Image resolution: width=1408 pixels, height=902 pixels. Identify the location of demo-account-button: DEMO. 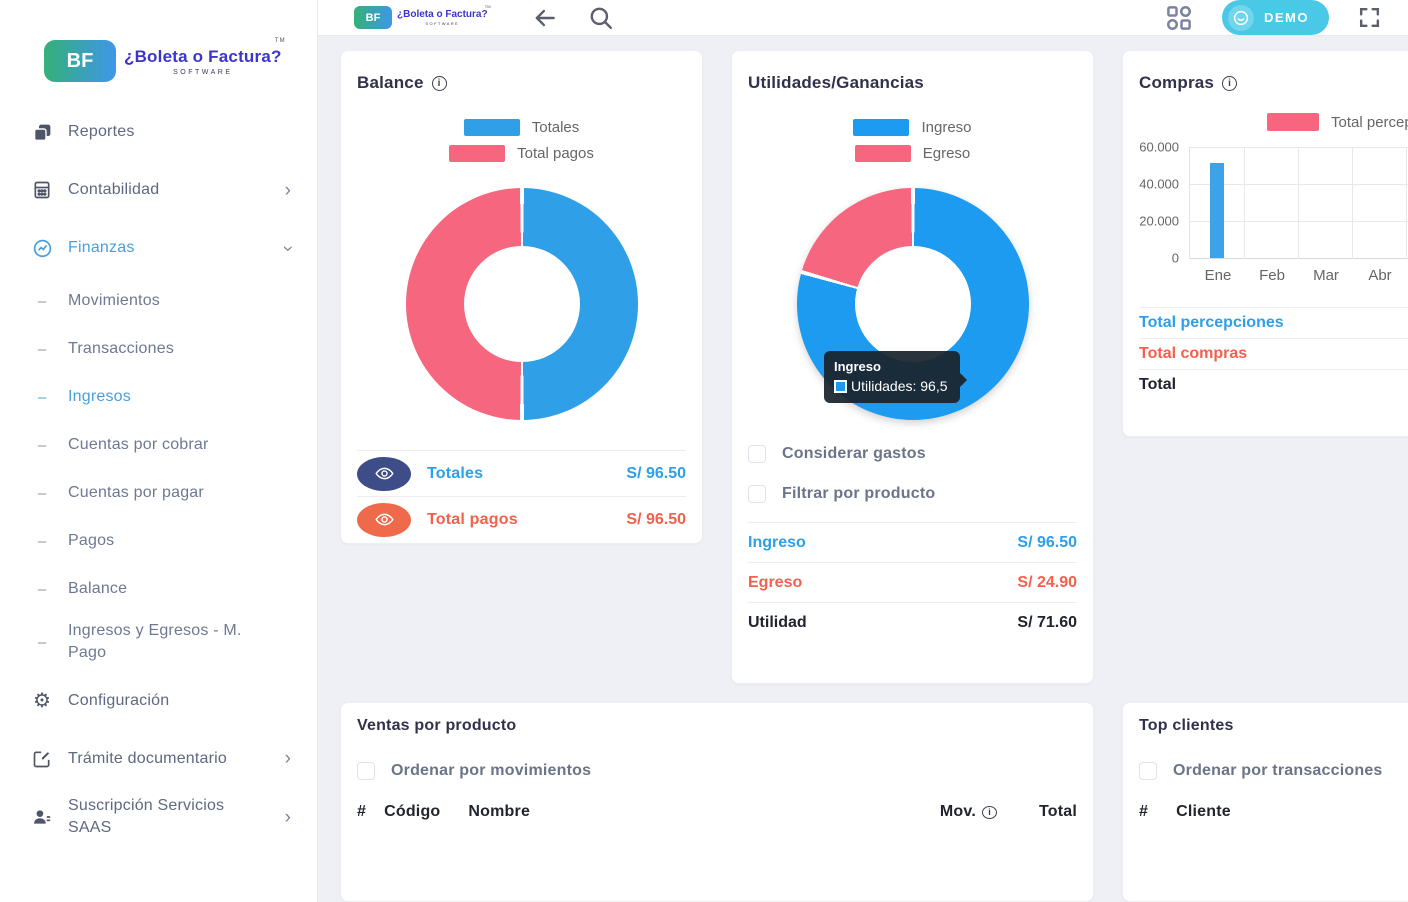
(1275, 17).